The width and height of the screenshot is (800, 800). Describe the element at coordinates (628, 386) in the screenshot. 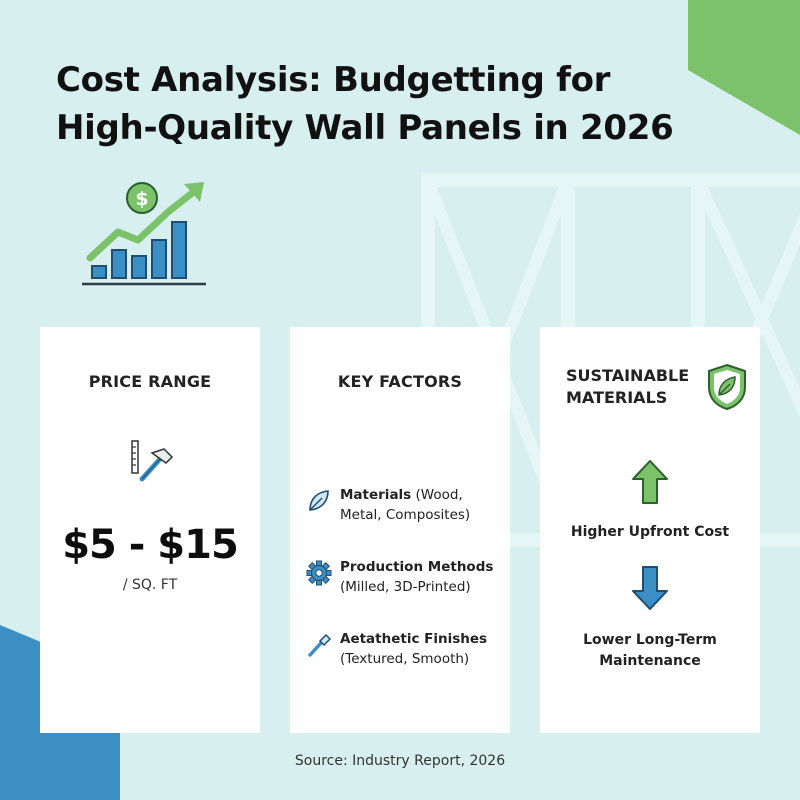

I see `sustainable-title: SUSTAINABLE MATERIALS` at that location.